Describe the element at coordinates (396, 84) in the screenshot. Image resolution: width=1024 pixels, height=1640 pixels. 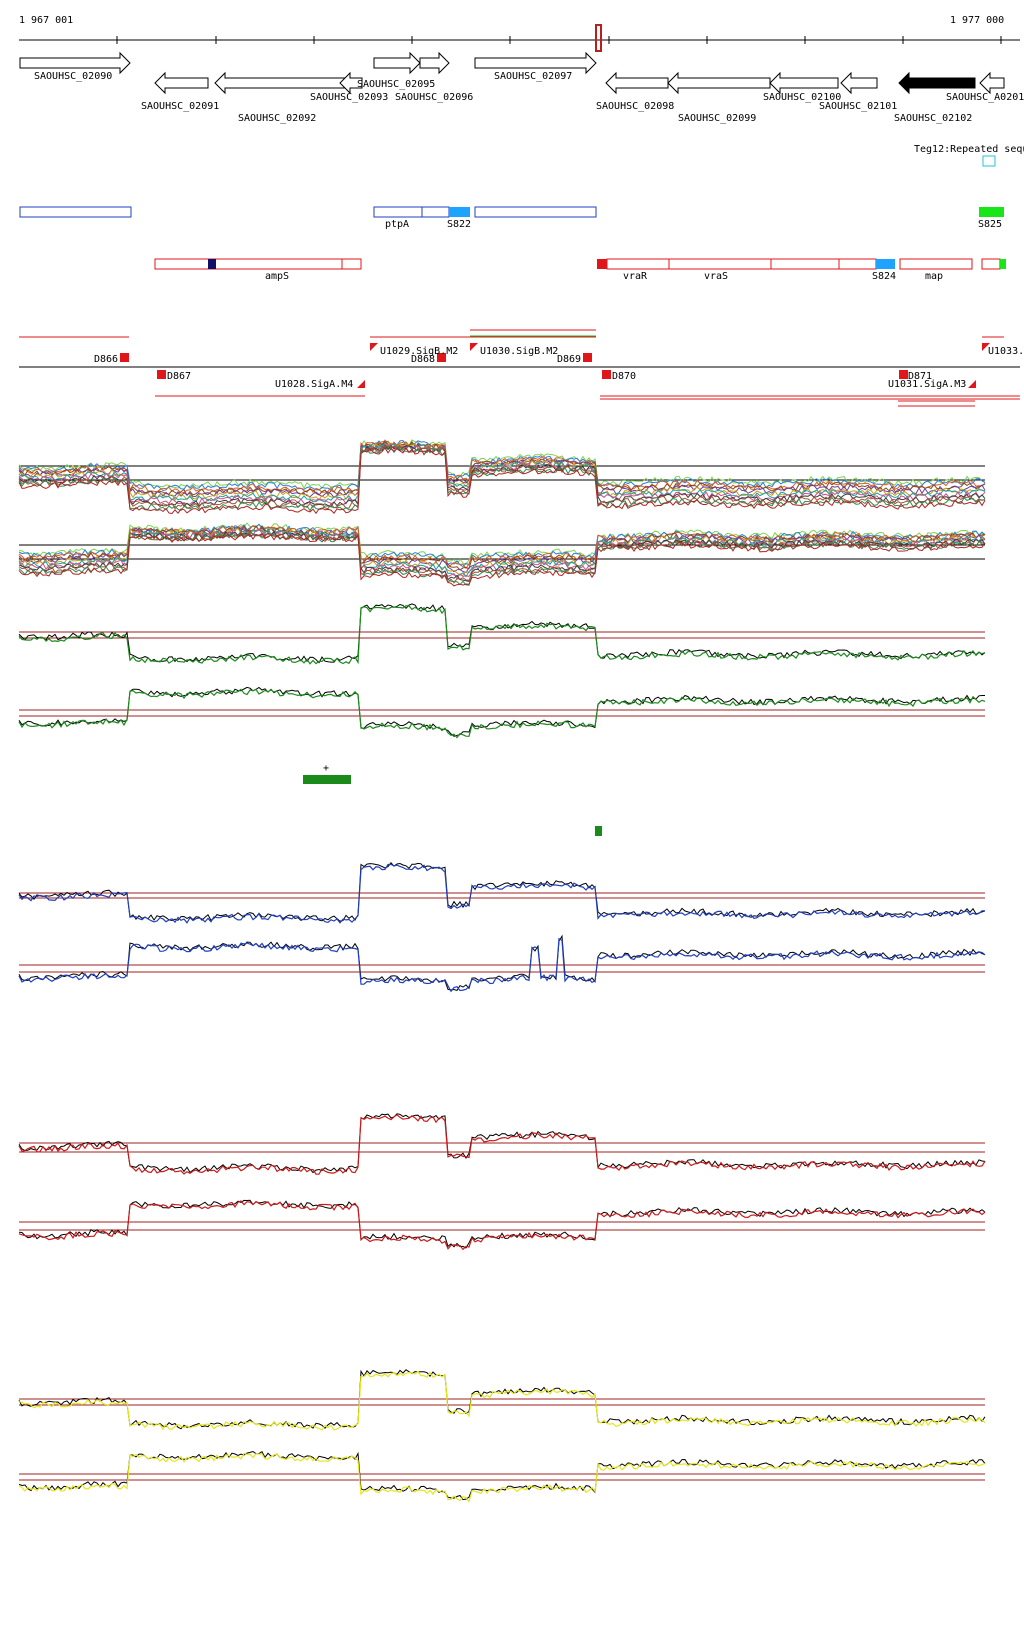
I see `gene-label: SAOUHSC_02095` at that location.